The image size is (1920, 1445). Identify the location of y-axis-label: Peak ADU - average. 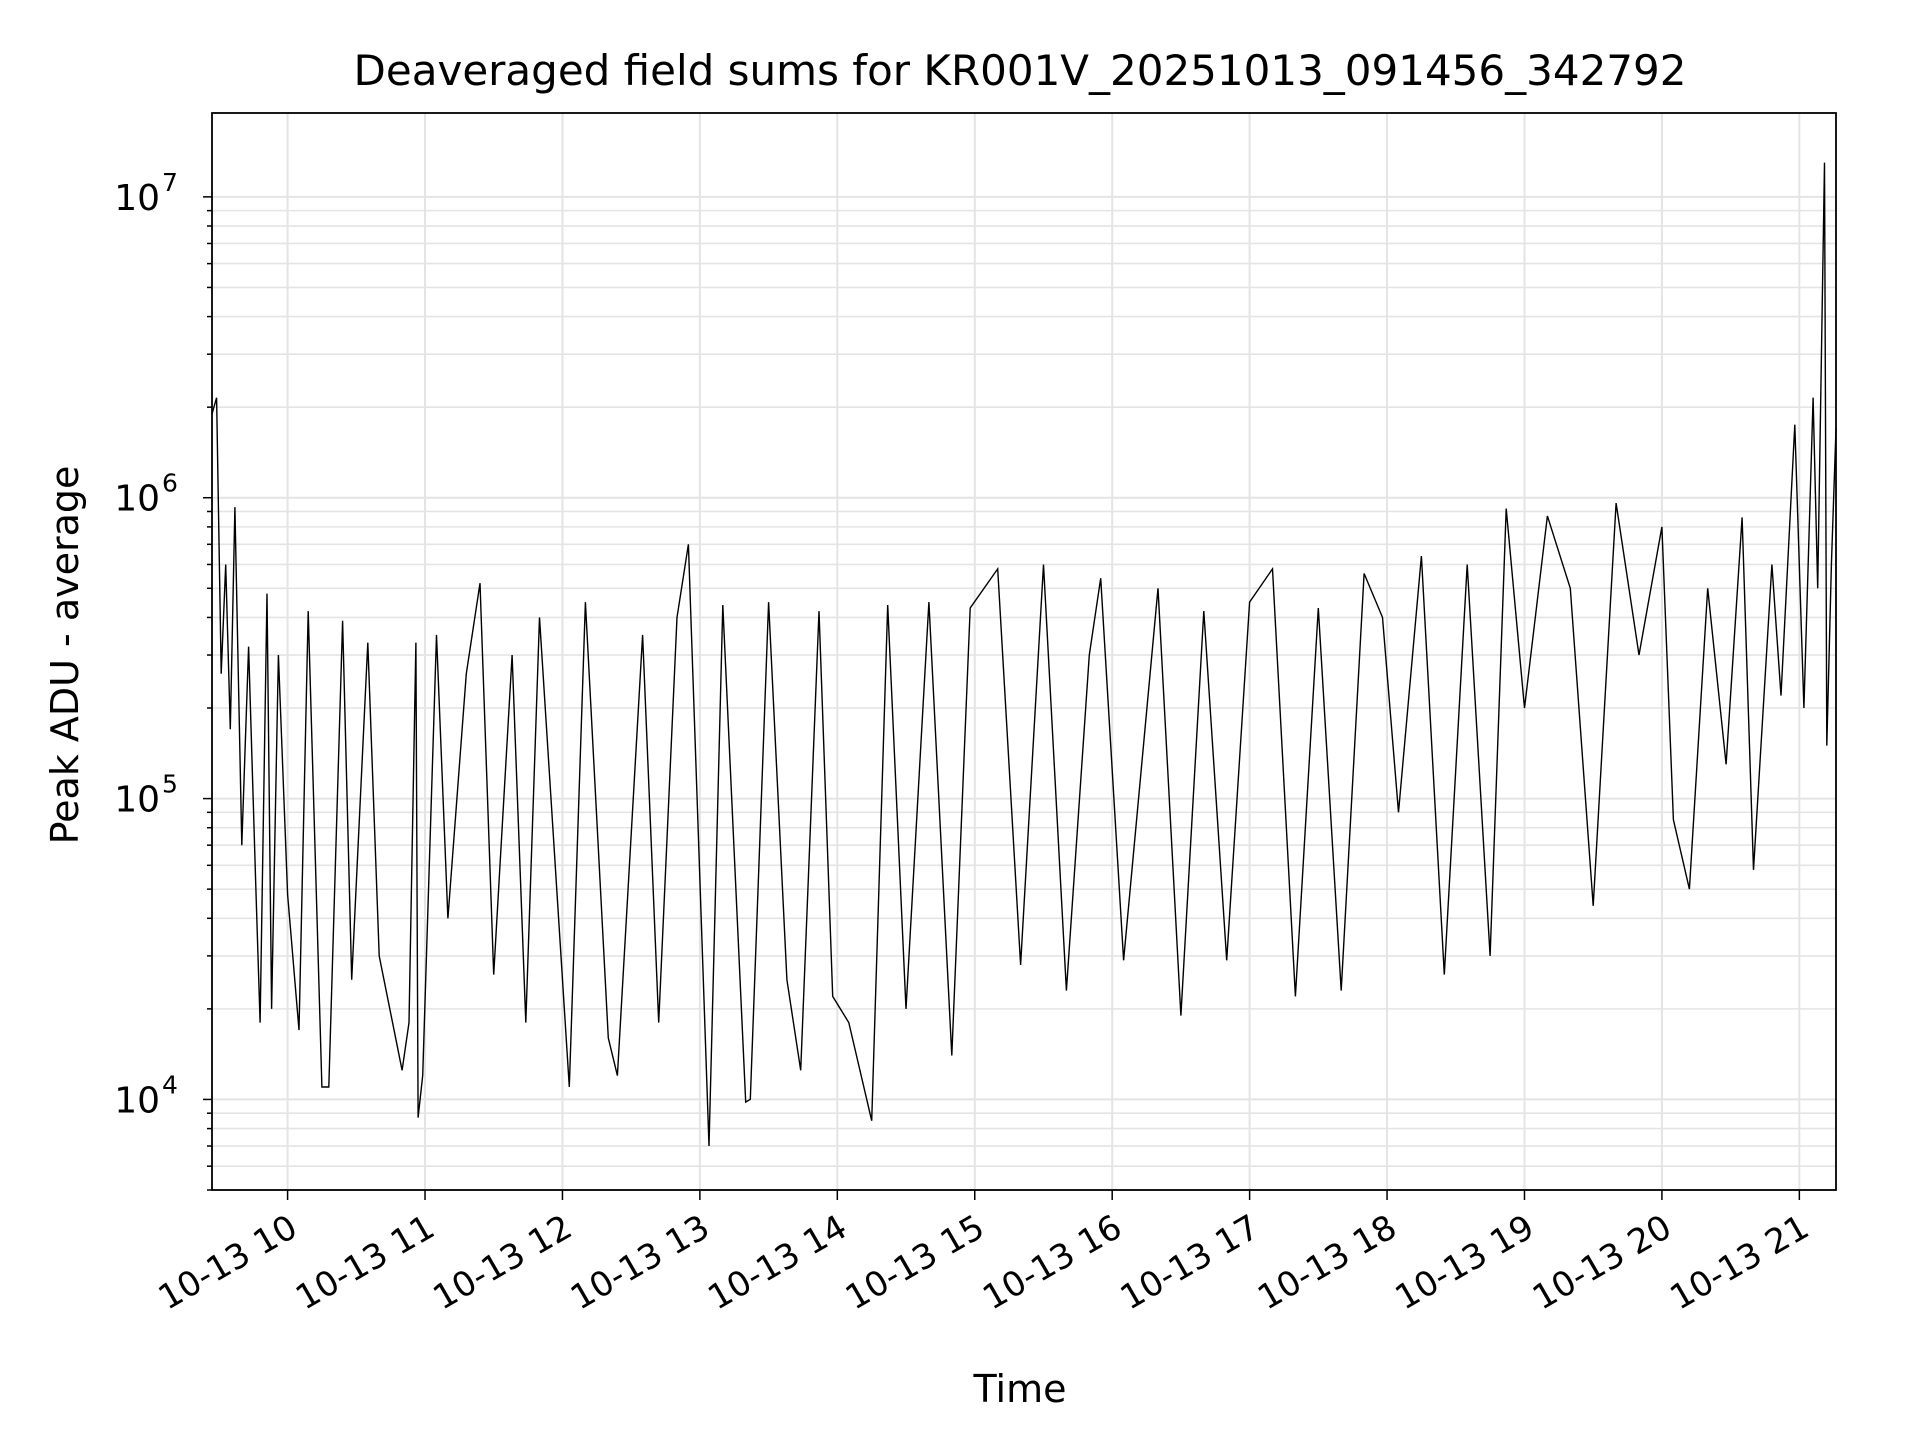
(65, 655).